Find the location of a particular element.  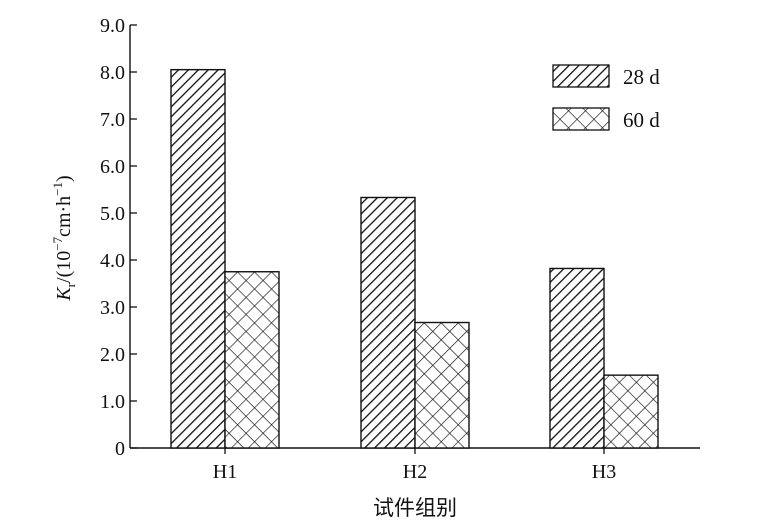

x-axis-categories: H1 H2 H3 is located at coordinates (414, 465).